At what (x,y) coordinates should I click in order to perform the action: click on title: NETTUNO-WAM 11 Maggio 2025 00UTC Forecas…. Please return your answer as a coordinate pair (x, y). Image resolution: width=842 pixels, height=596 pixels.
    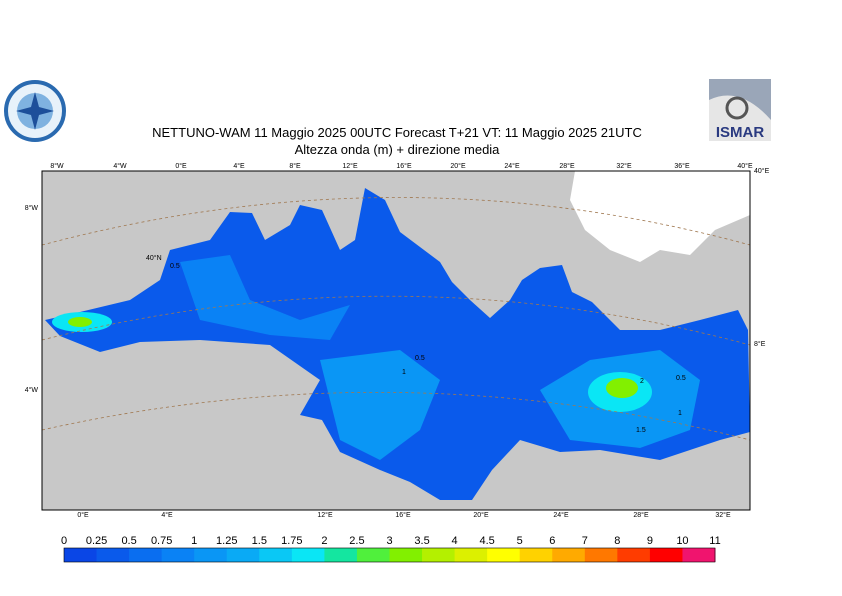
    Looking at the image, I should click on (397, 132).